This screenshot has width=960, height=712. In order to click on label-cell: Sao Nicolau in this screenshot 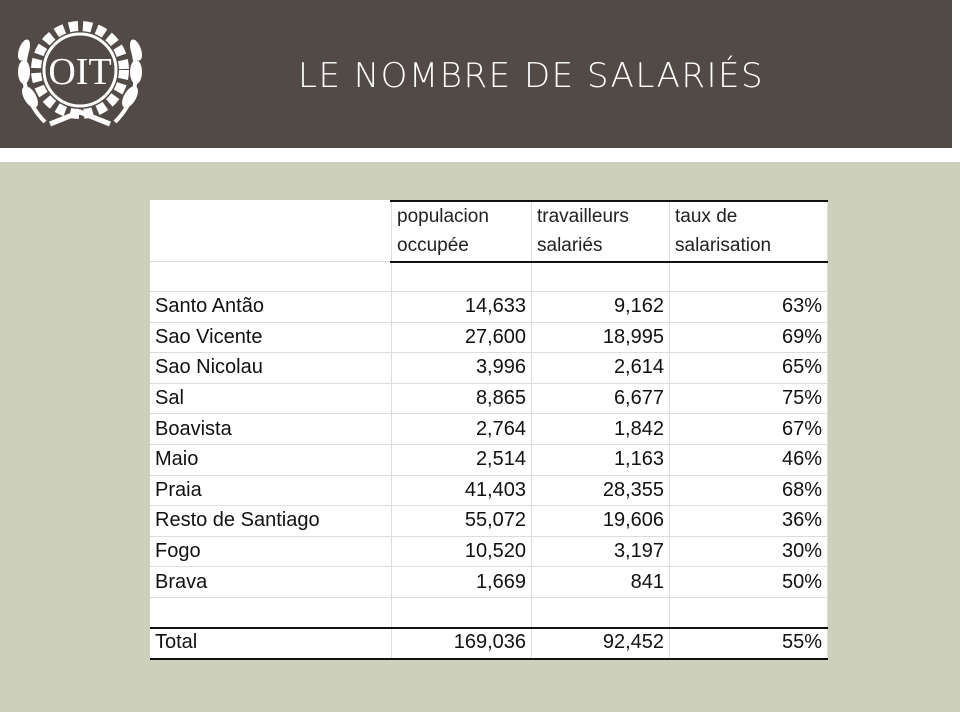, I will do `click(271, 368)`.